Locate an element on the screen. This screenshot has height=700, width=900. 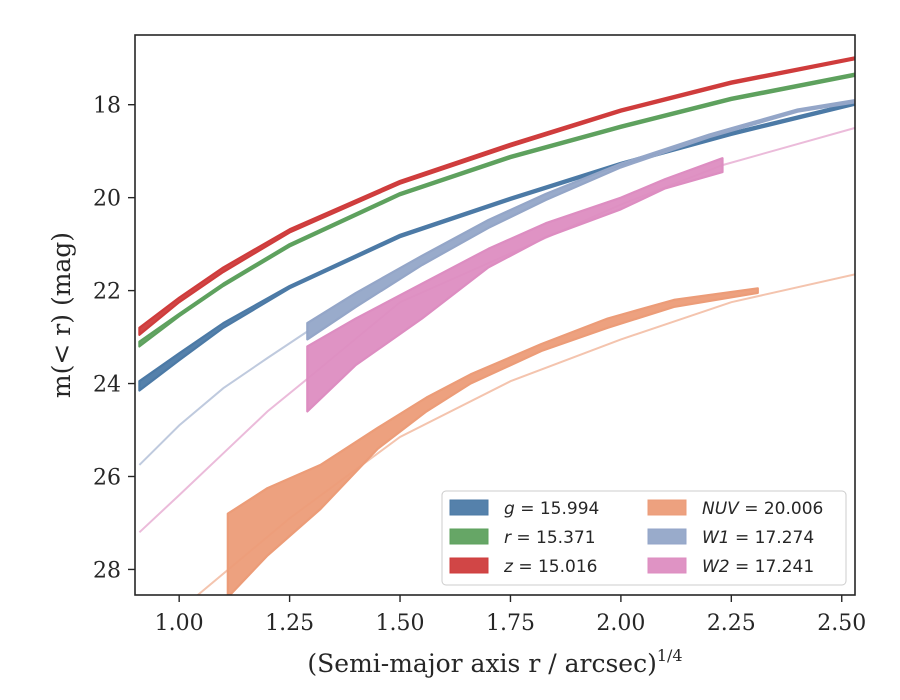
y-tick-label-26: 26 is located at coordinates (107, 477).